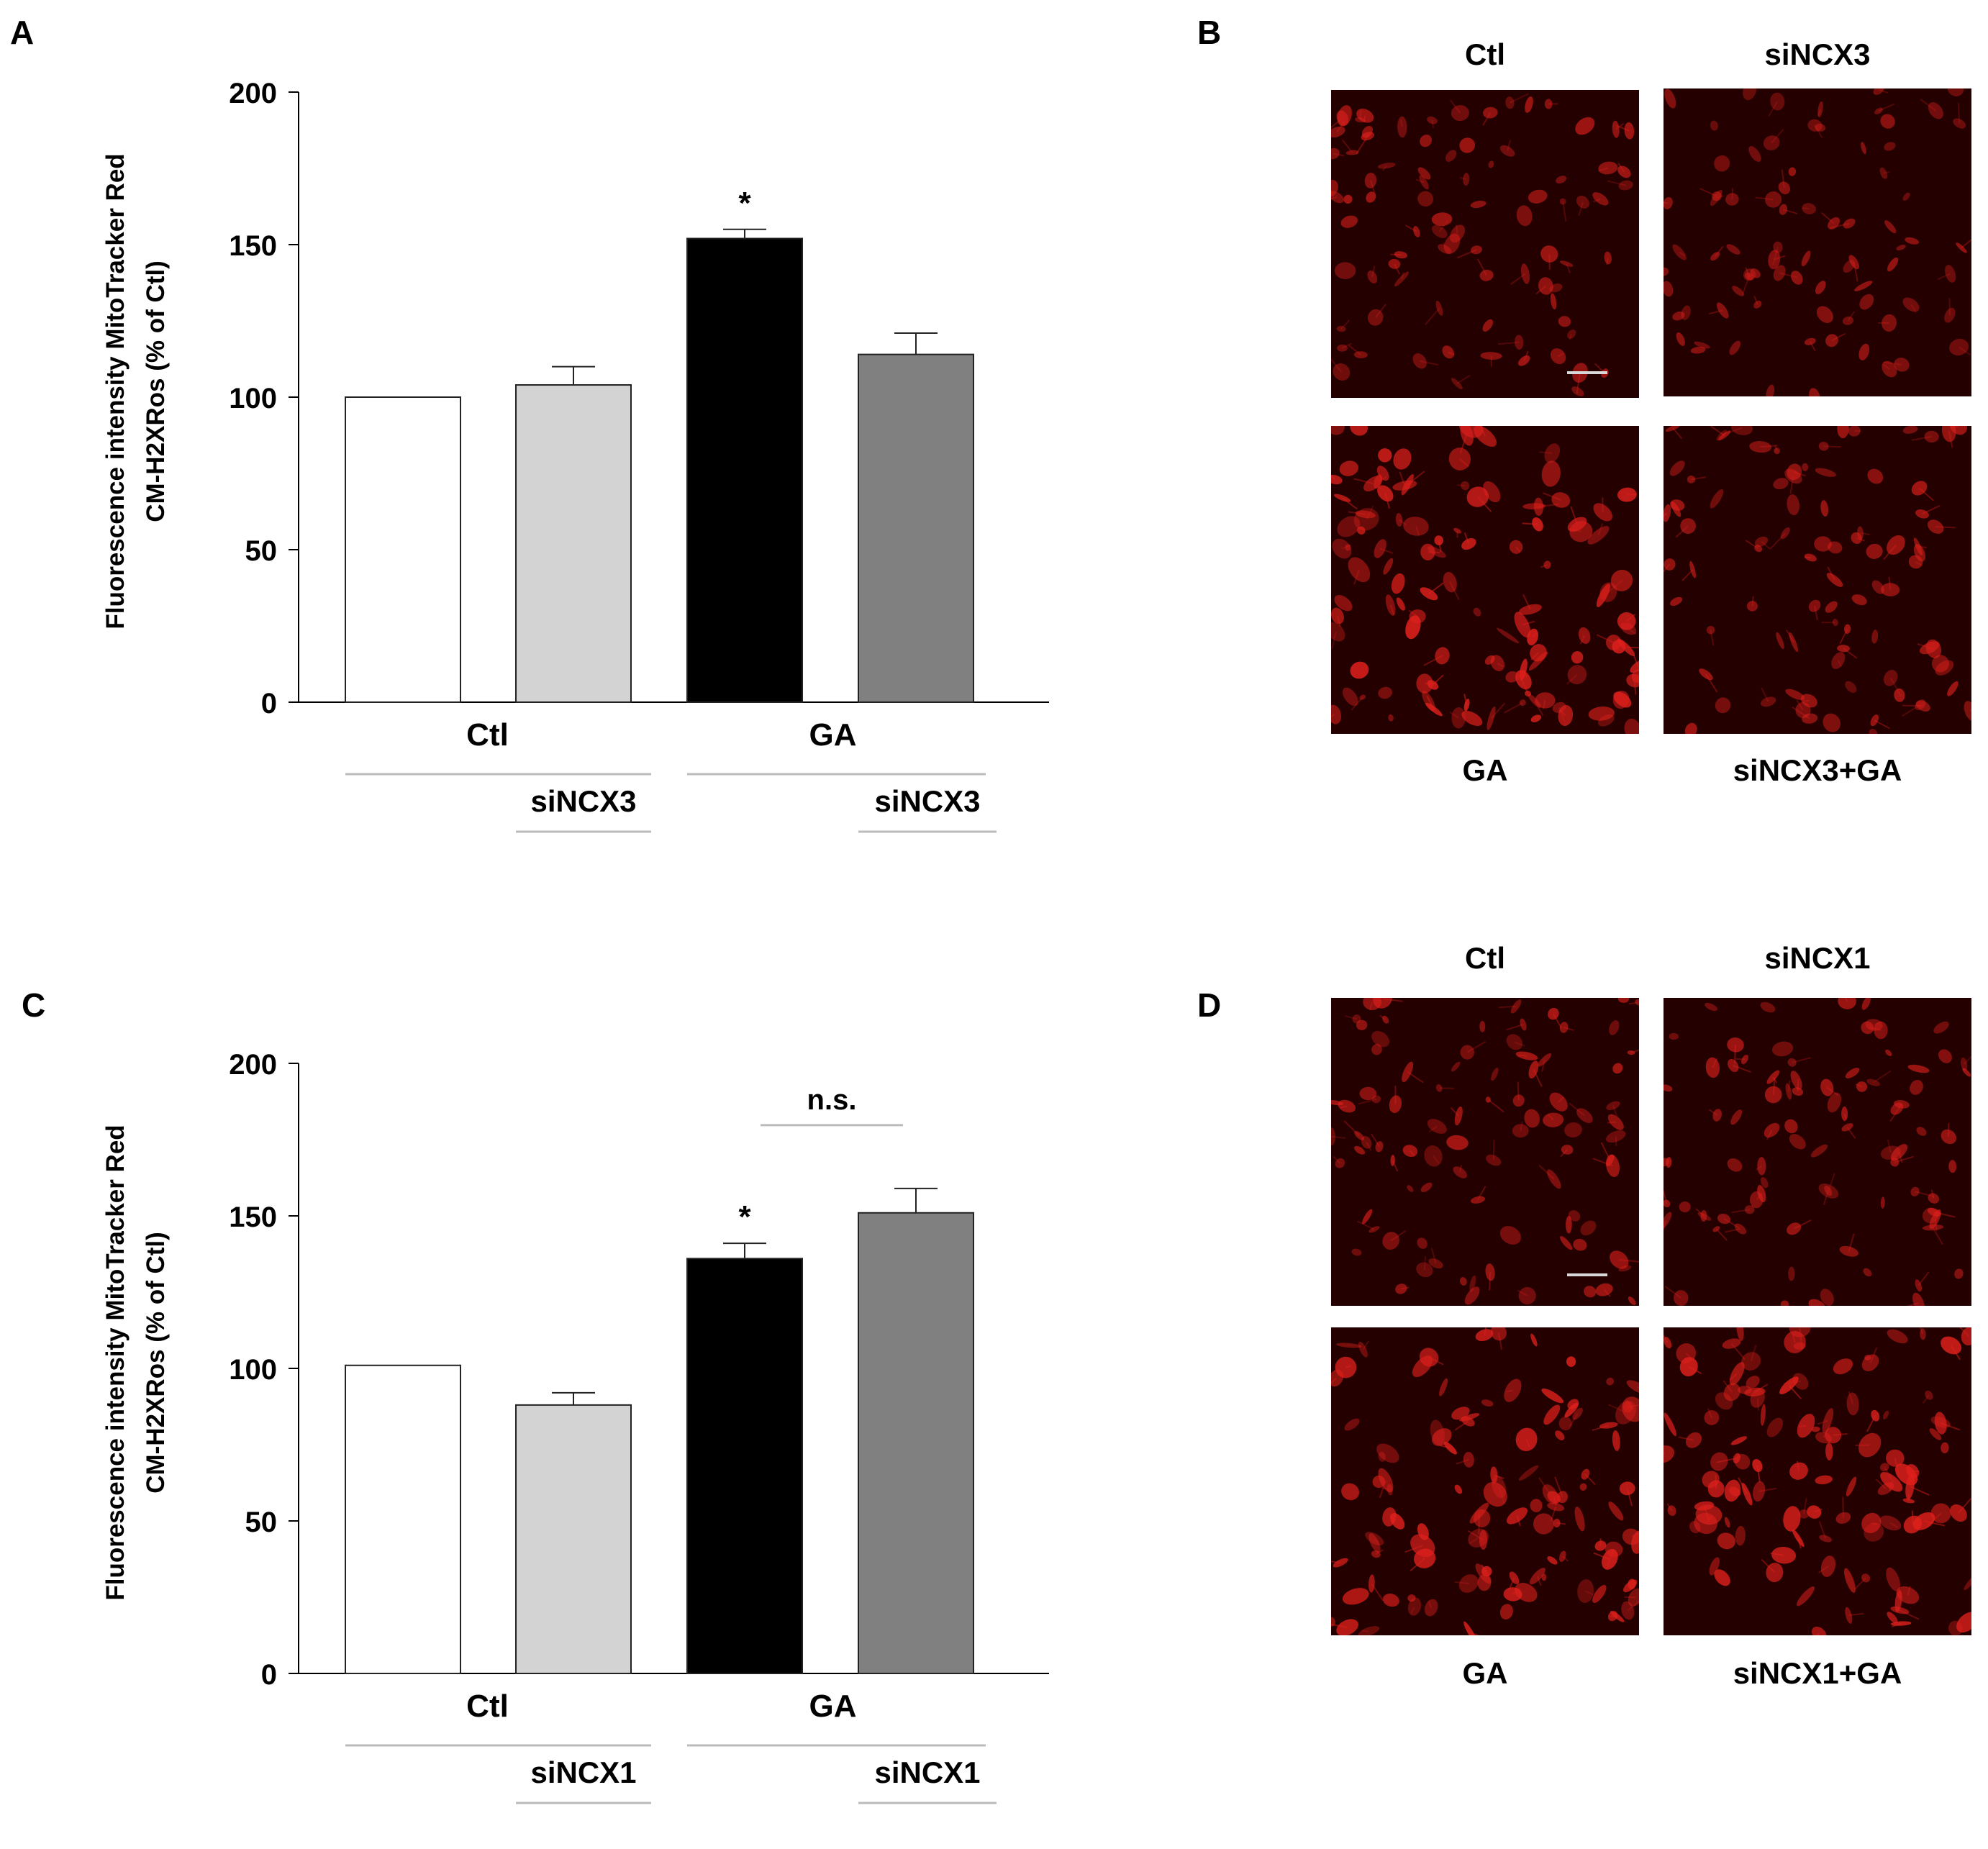 This screenshot has width=1988, height=1849. I want to click on panel-letter-d: D, so click(1209, 1005).